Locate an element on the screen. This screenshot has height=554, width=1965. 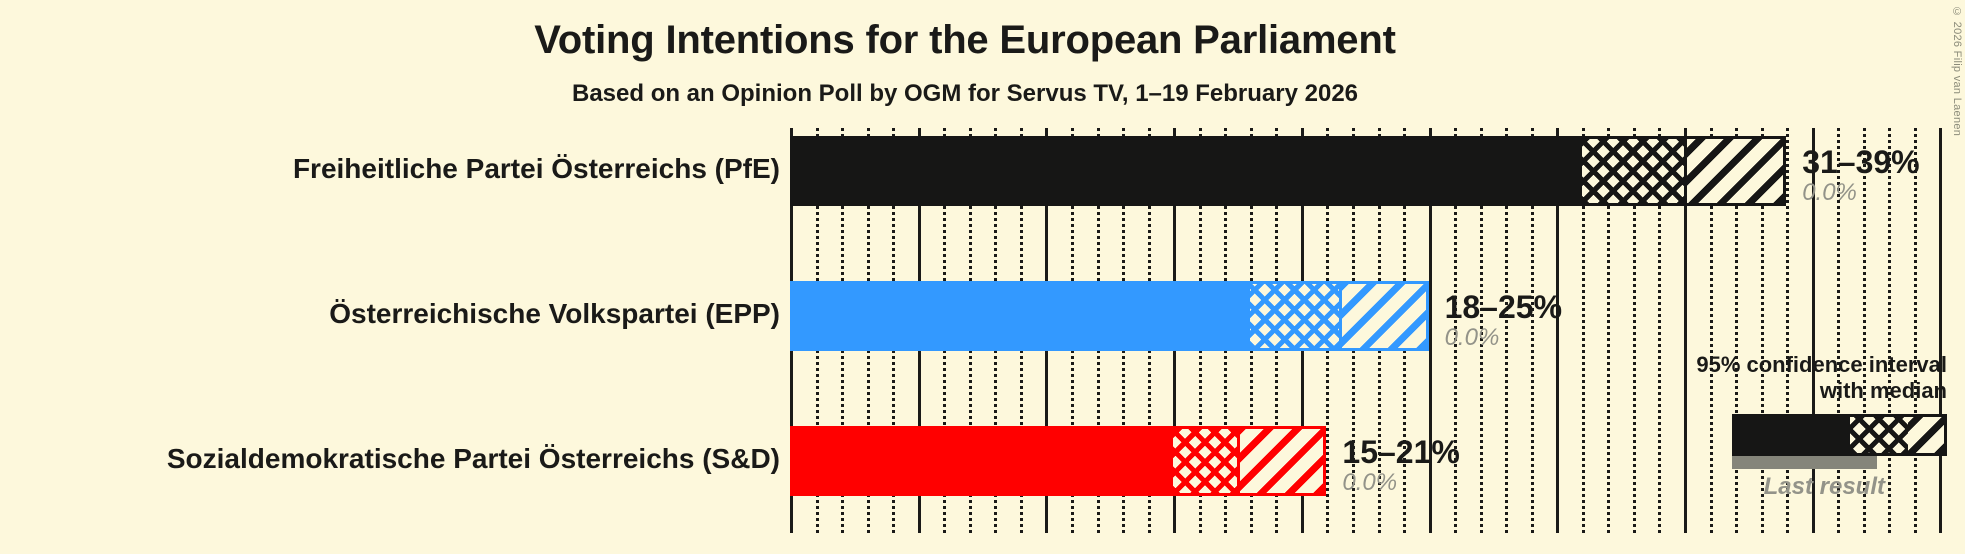
value-range-label: 31–39% is located at coordinates (1861, 162).